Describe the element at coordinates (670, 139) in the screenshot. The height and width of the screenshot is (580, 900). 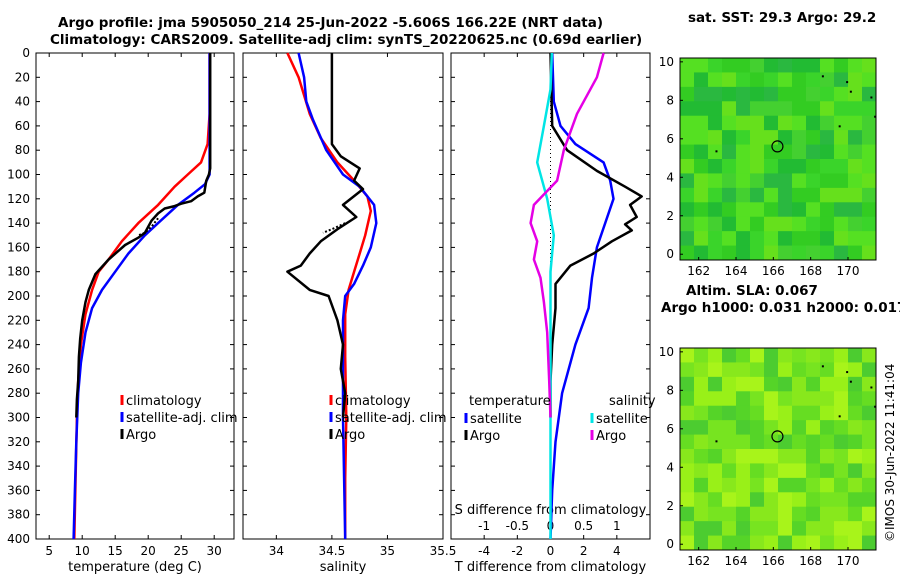
I see `map-y-tick-label: 6` at that location.